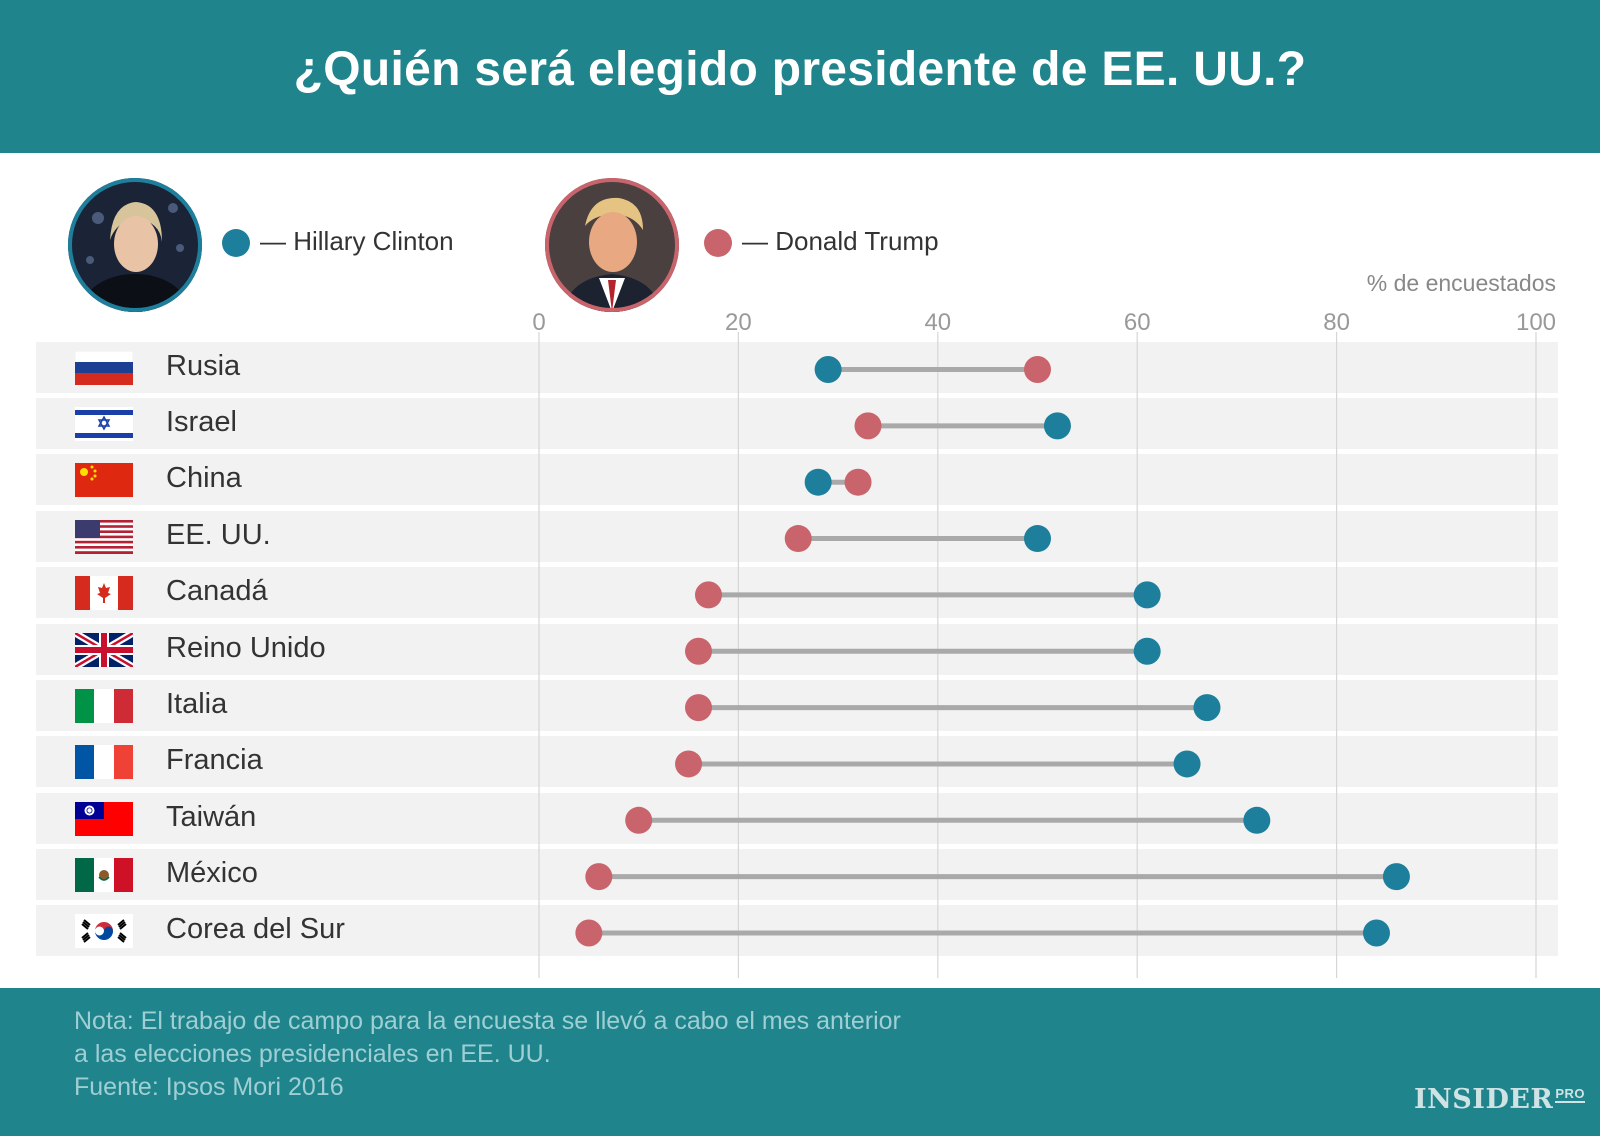 The width and height of the screenshot is (1600, 1136). What do you see at coordinates (218, 535) in the screenshot?
I see `country-label-eeuu: EE. UU.` at bounding box center [218, 535].